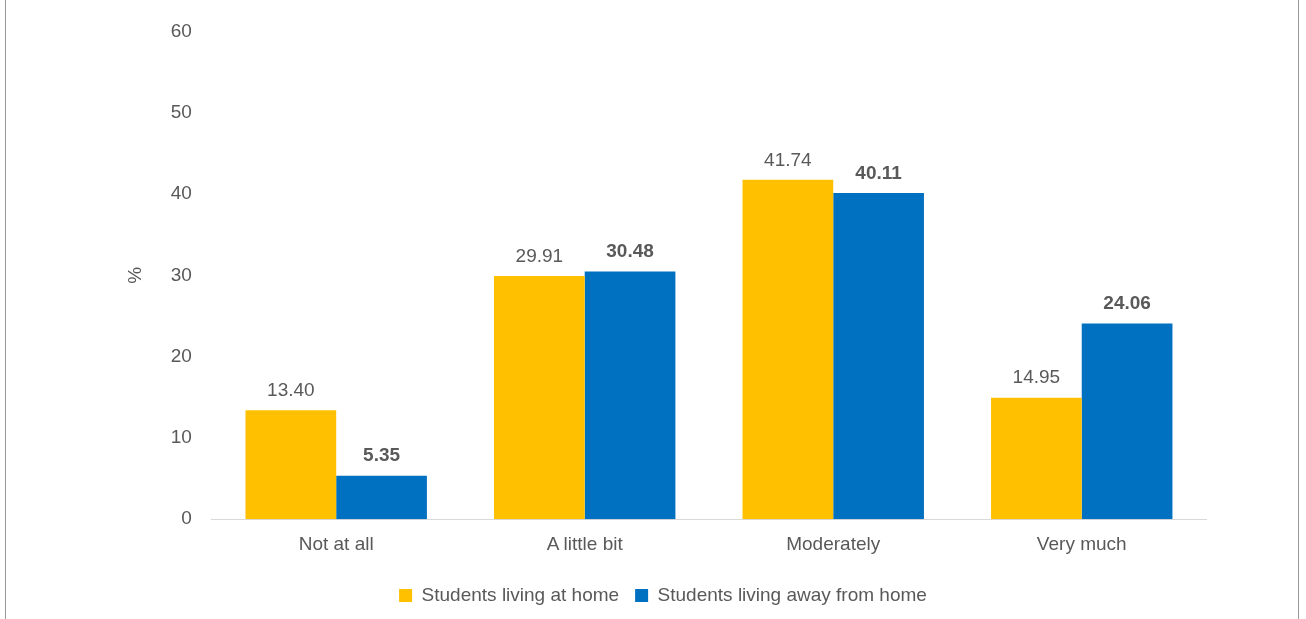  What do you see at coordinates (833, 543) in the screenshot?
I see `x-tick-label: Moderately` at bounding box center [833, 543].